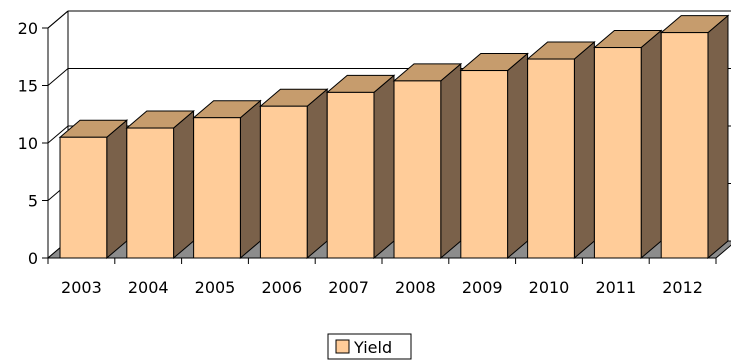 The image size is (731, 360). I want to click on x-tick-label: 2006, so click(281, 287).